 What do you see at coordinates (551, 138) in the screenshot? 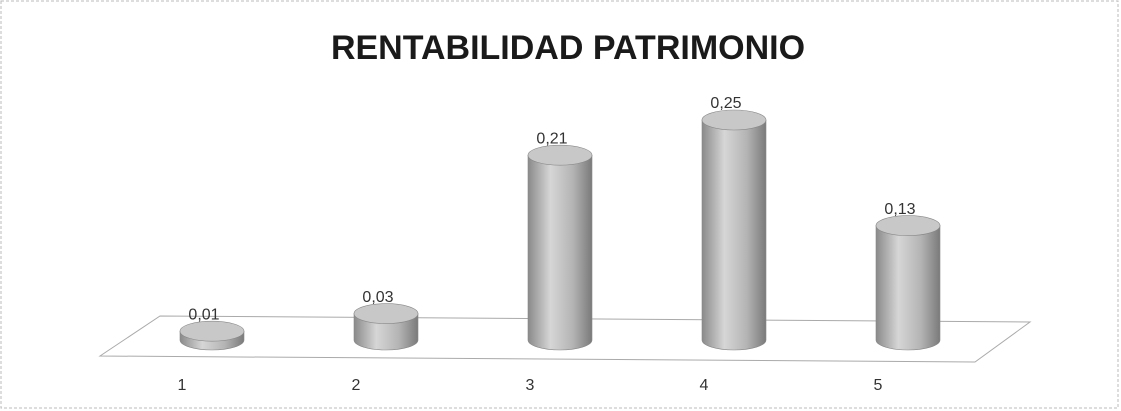
I see `data-label: 0,21` at bounding box center [551, 138].